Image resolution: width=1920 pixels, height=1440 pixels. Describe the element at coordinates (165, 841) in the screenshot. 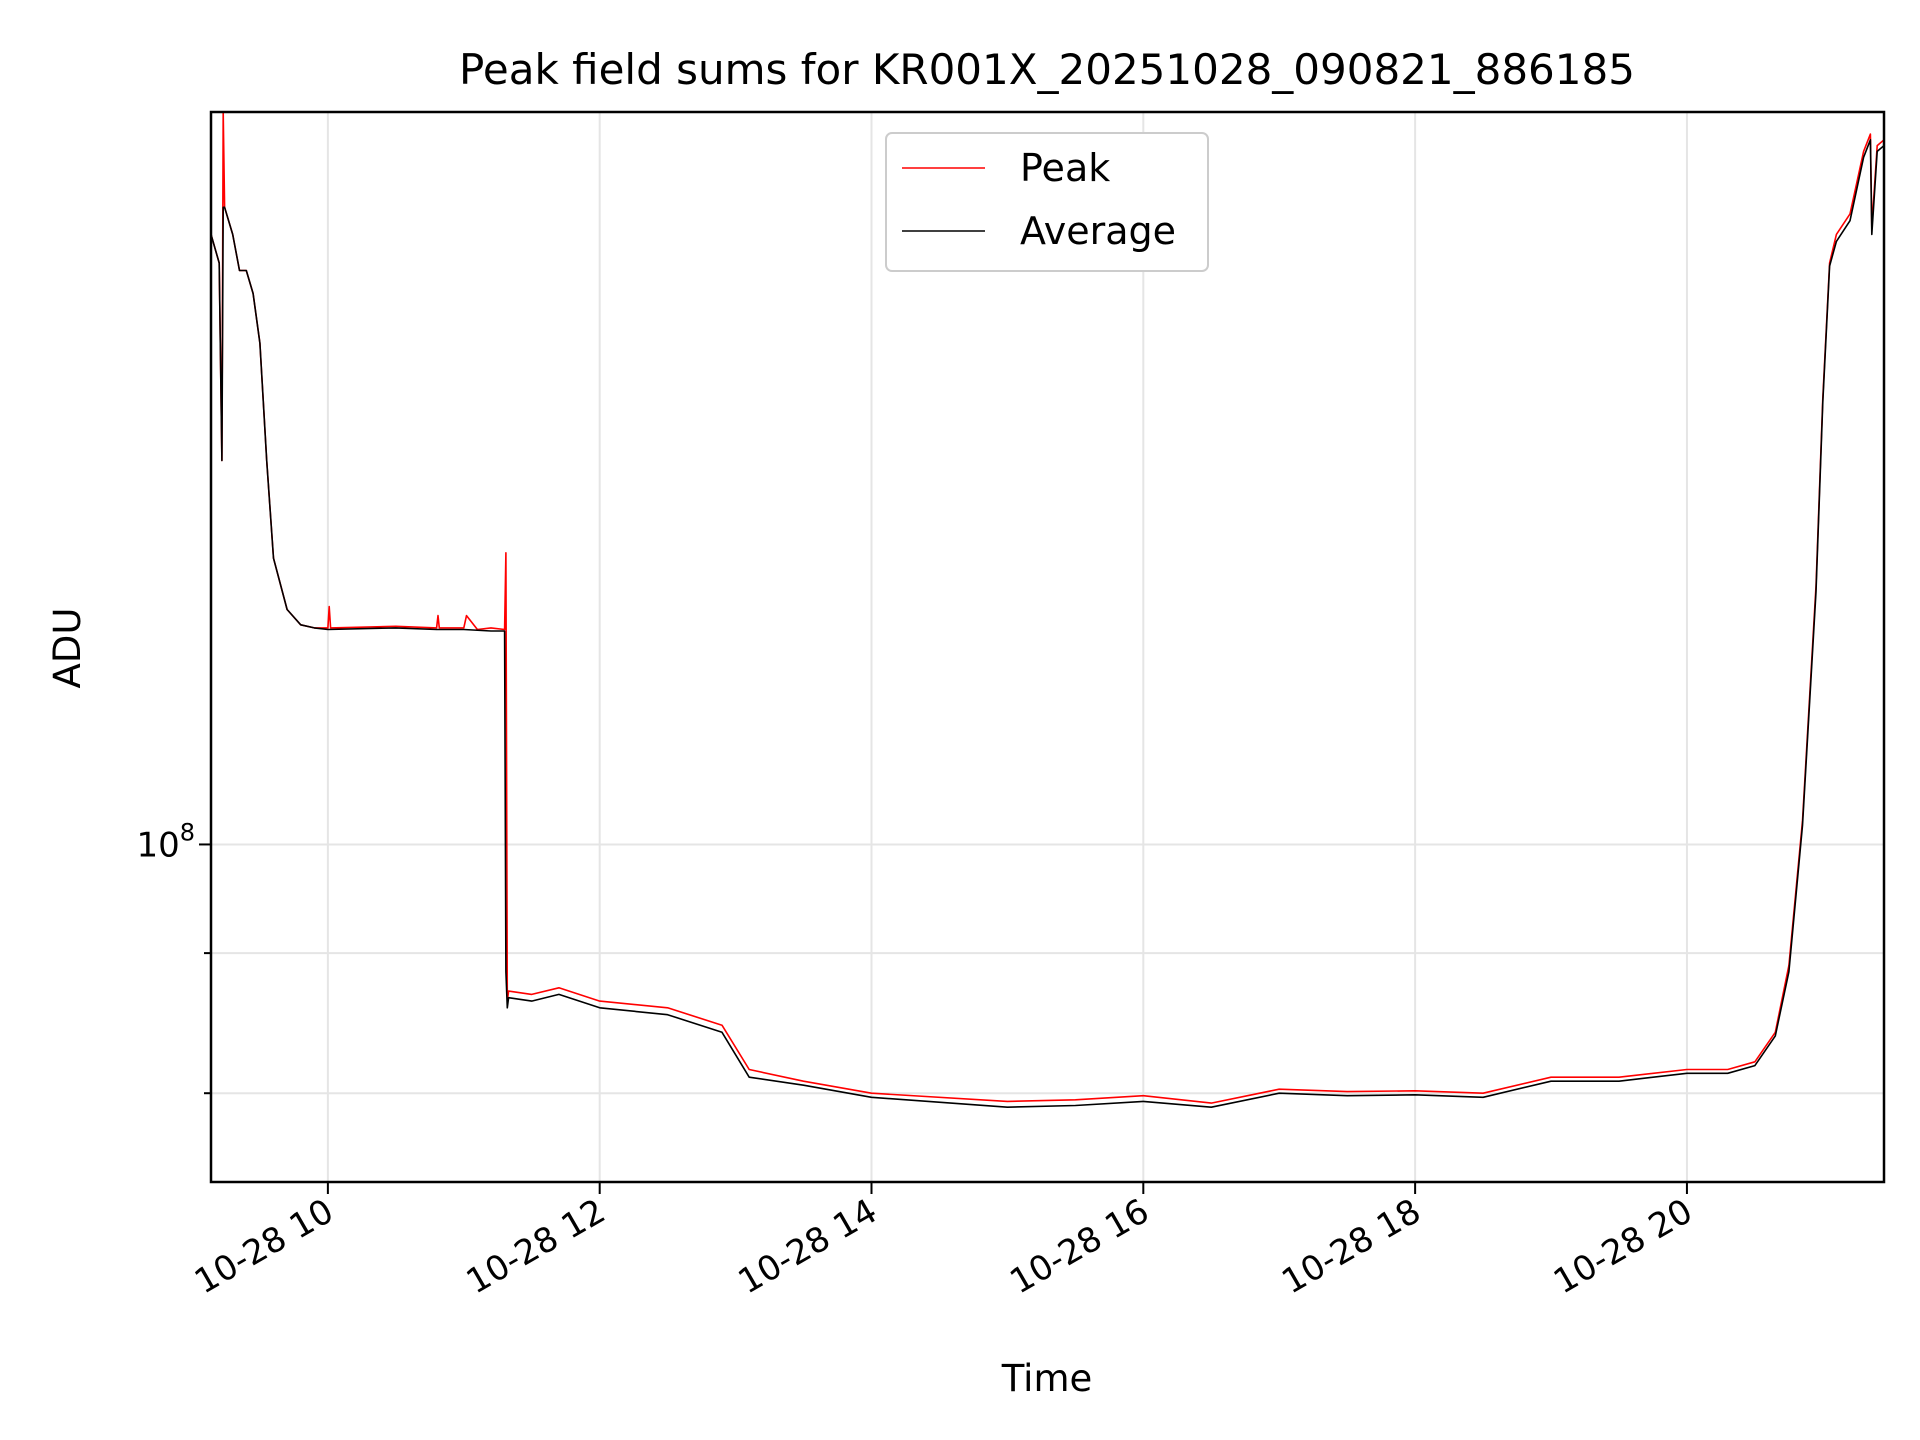

I see `y-tick-label: 108` at that location.